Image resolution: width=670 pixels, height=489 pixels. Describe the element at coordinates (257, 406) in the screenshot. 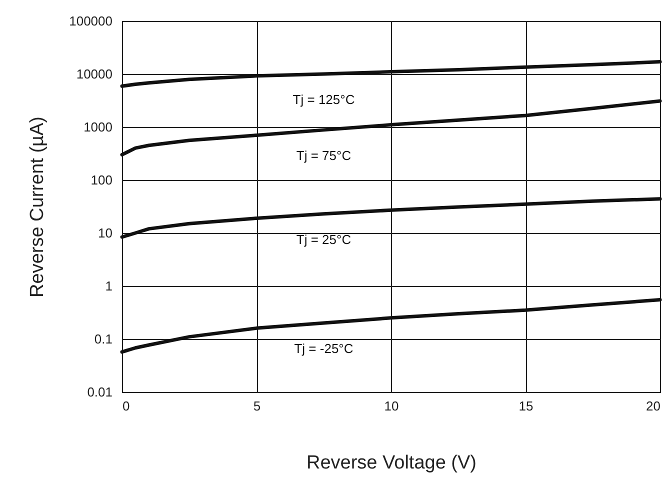

I see `x-tick-label: 5` at that location.